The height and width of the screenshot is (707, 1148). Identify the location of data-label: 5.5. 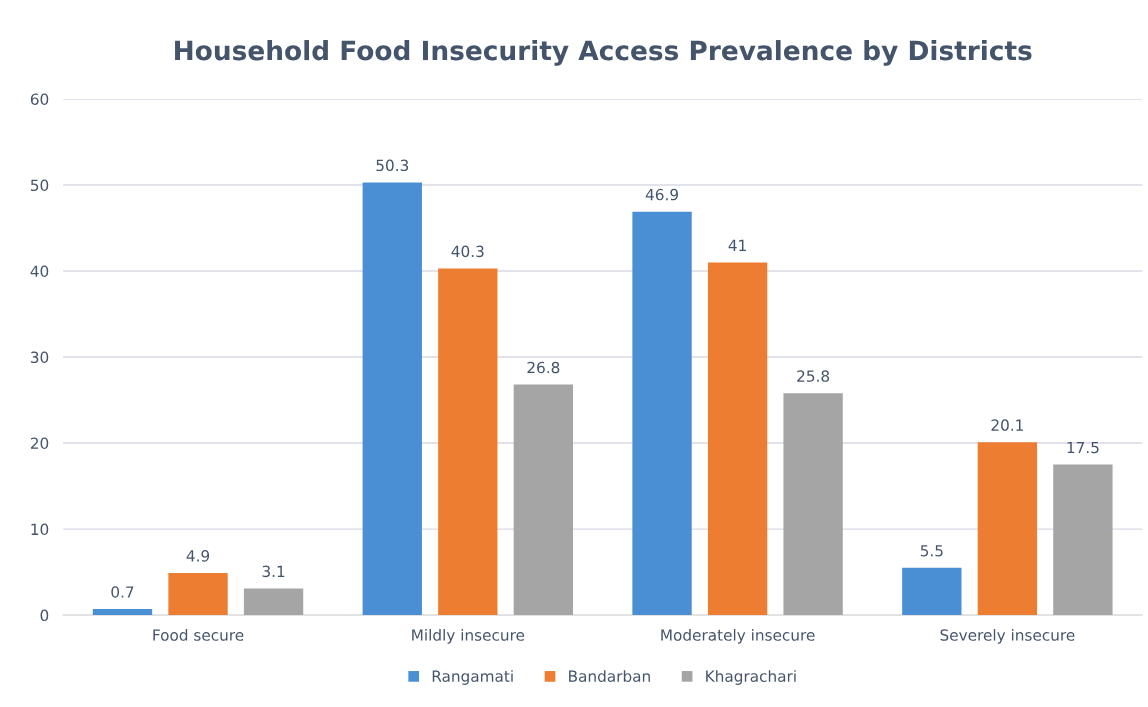
(931, 551).